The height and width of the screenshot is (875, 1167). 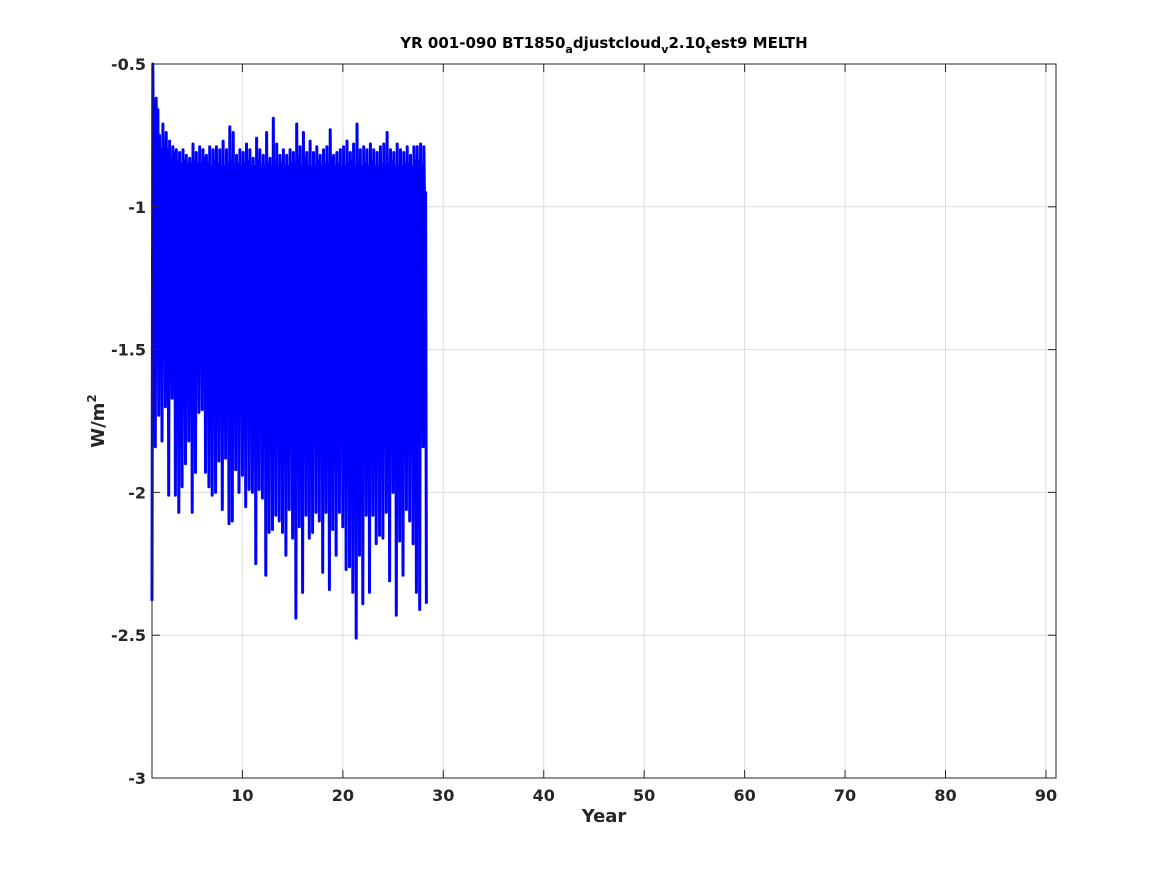 I want to click on y-tick-label: -1, so click(x=137, y=207).